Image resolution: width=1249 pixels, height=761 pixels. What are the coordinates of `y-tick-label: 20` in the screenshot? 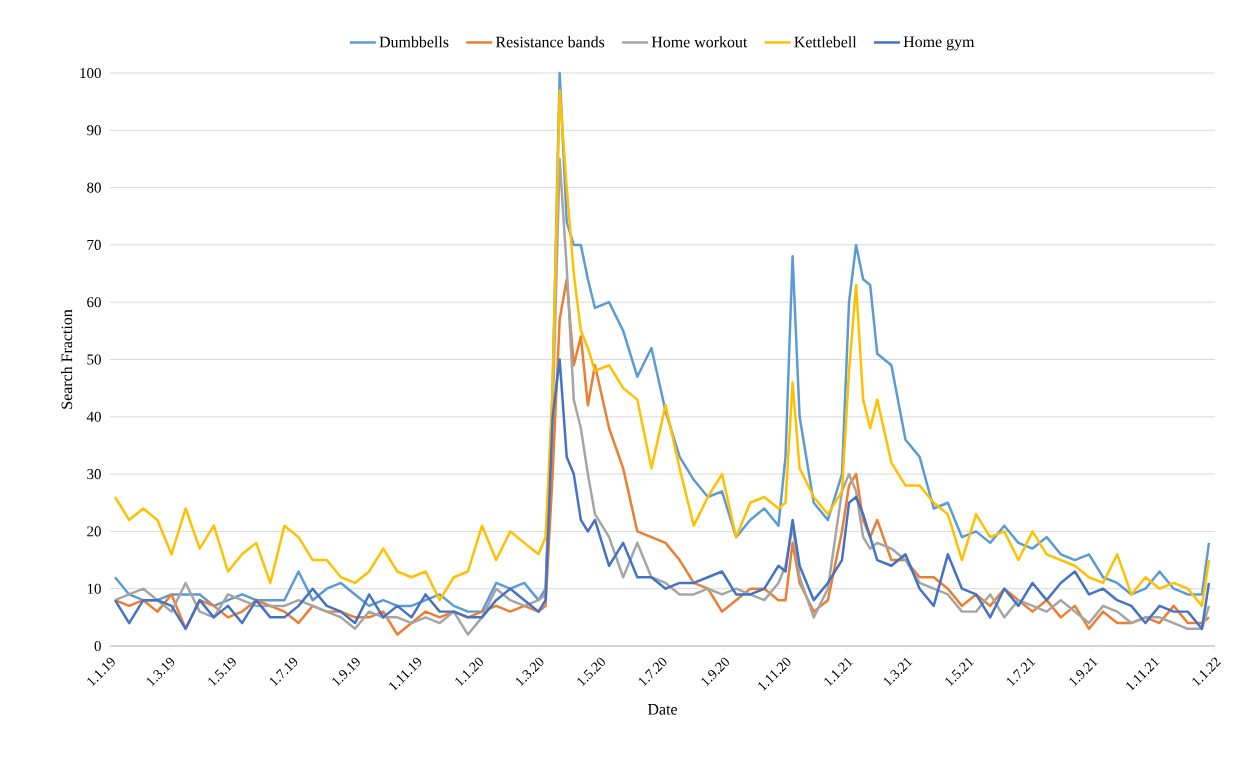 It's located at (94, 531).